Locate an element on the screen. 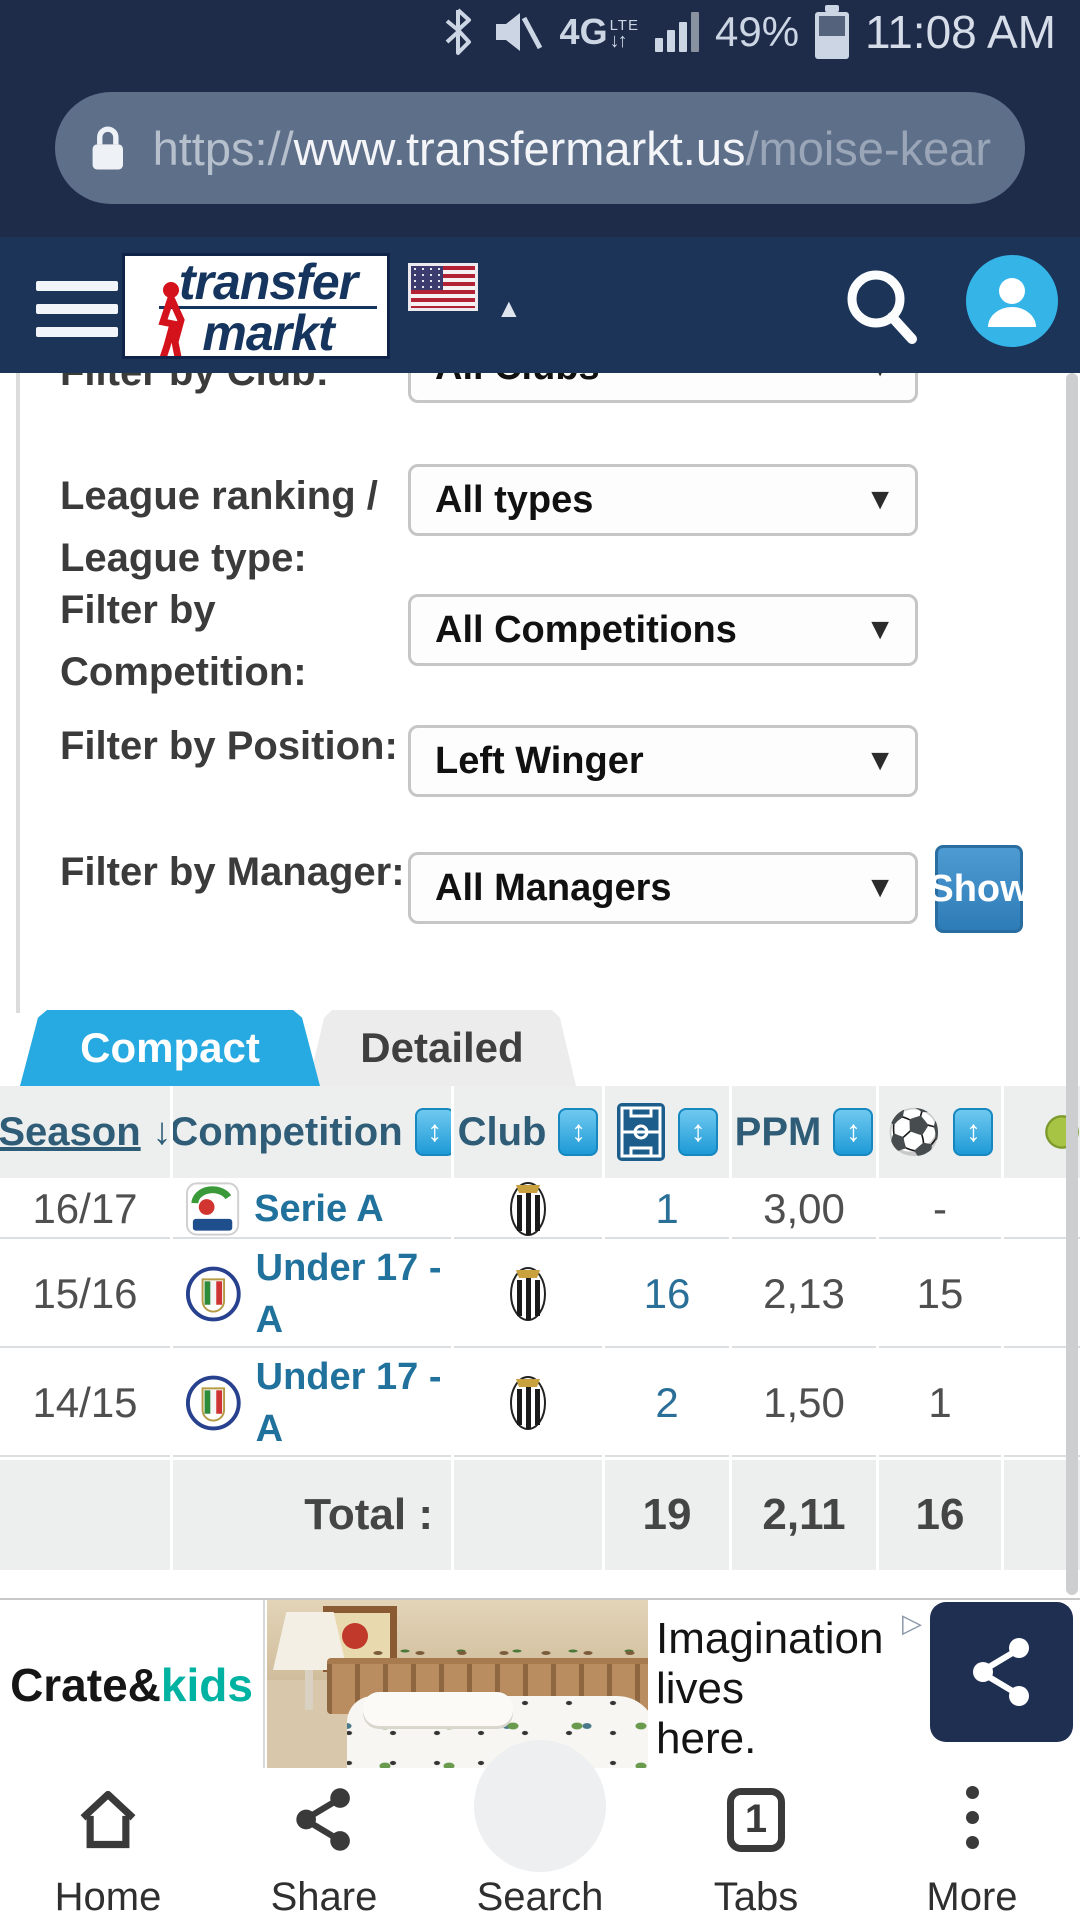  filter-competition-select: All Competitions ▼ is located at coordinates (663, 630).